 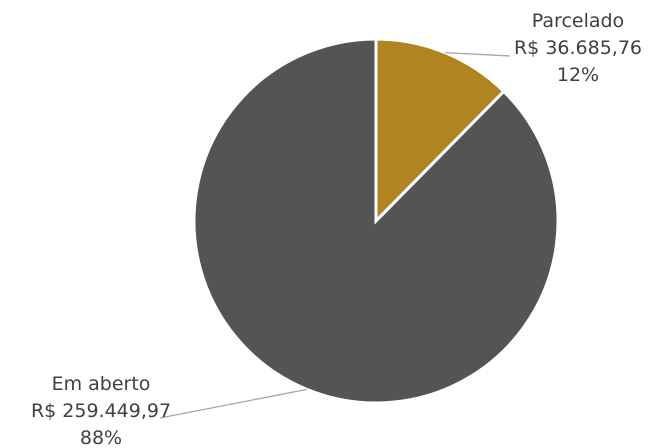 I want to click on label-em-aberto-percent: 88%, so click(x=101, y=437).